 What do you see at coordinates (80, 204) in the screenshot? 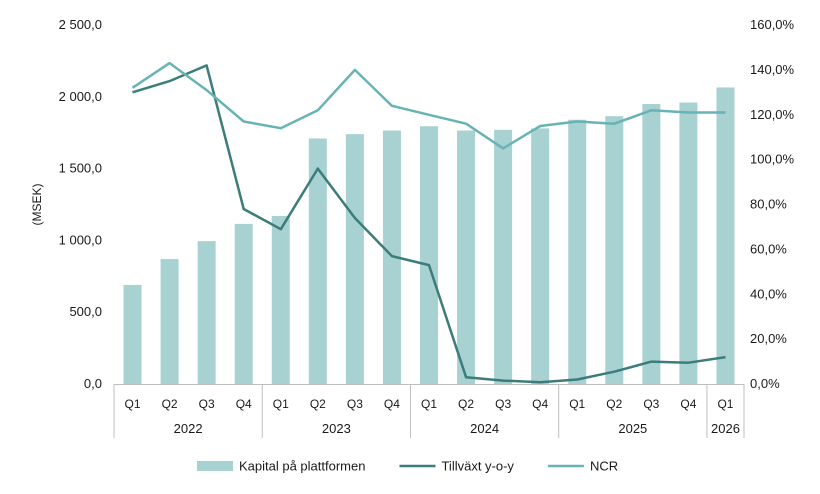
I see `left-axis-ticks: 0,0 500,0 1 000,0 1 500,0 2 000,0 2 500,0` at bounding box center [80, 204].